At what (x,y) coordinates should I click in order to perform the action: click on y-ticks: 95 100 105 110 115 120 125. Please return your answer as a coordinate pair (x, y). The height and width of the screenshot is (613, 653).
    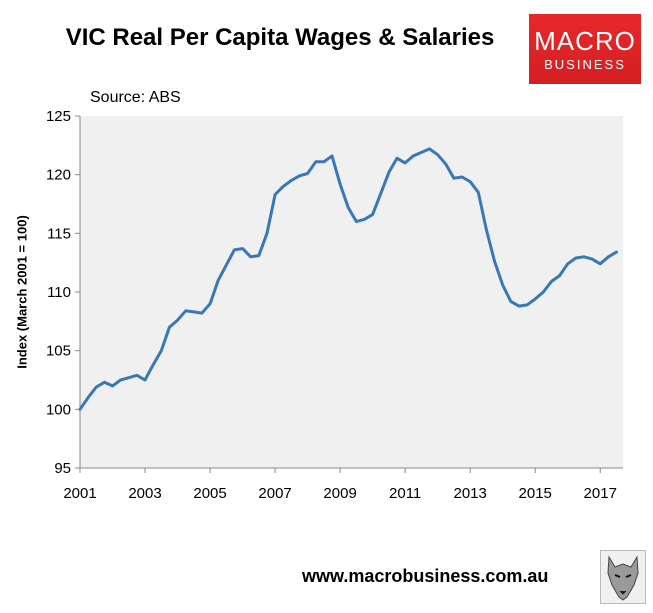
    Looking at the image, I should click on (63, 292).